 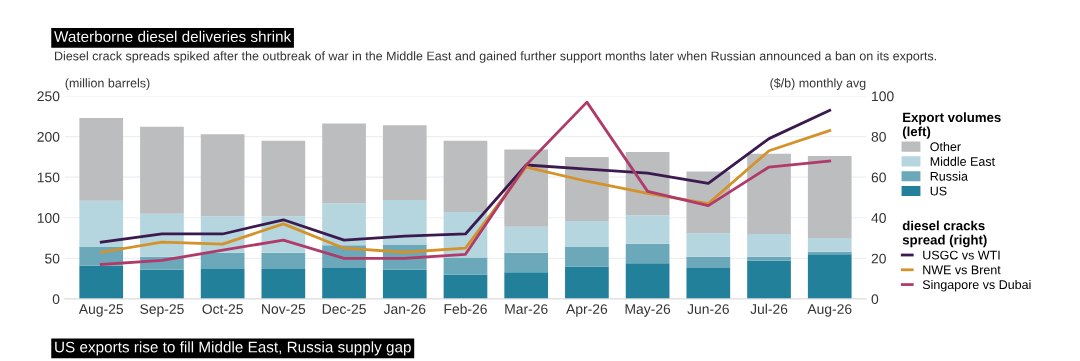 What do you see at coordinates (769, 308) in the screenshot?
I see `x-tick-label: Jul-26` at bounding box center [769, 308].